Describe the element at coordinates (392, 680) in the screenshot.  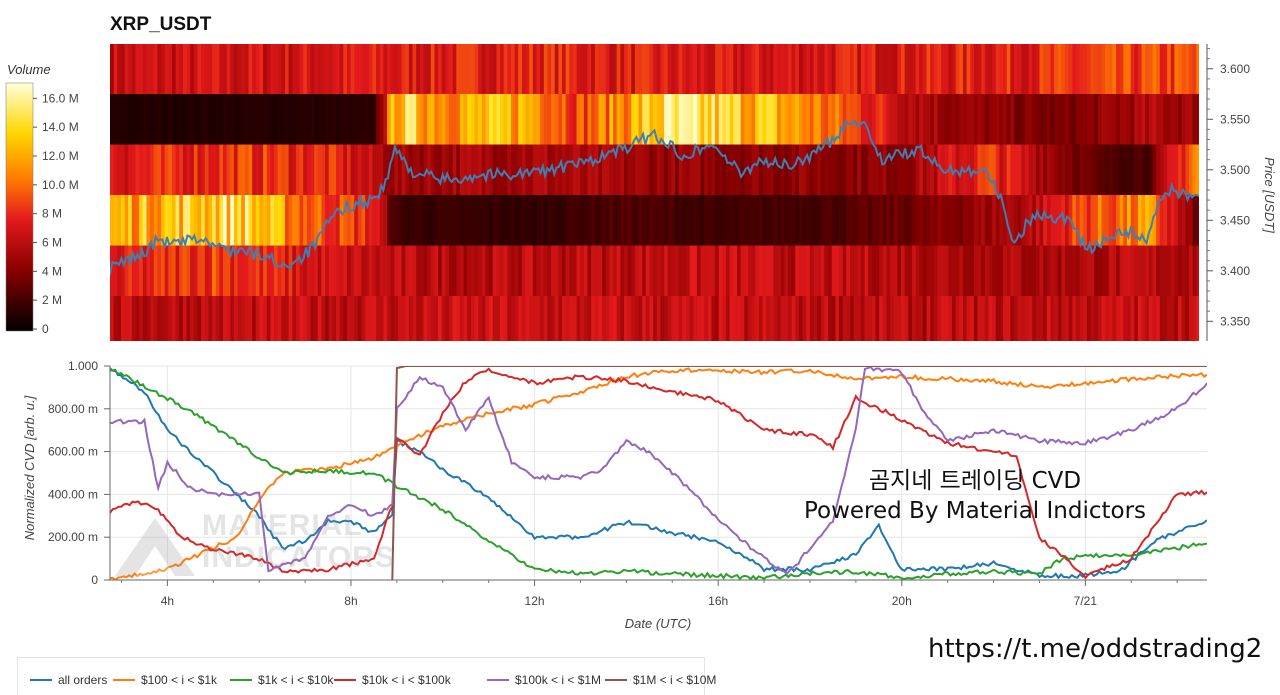
I see `legend-item: $10k < i < $100k` at that location.